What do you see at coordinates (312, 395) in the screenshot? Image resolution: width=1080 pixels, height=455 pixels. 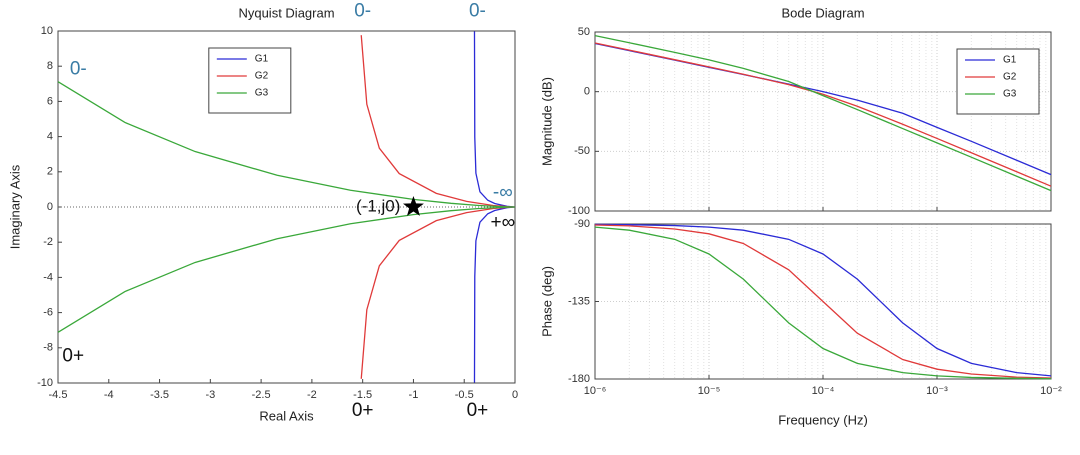 I see `x-tick-label: -2` at bounding box center [312, 395].